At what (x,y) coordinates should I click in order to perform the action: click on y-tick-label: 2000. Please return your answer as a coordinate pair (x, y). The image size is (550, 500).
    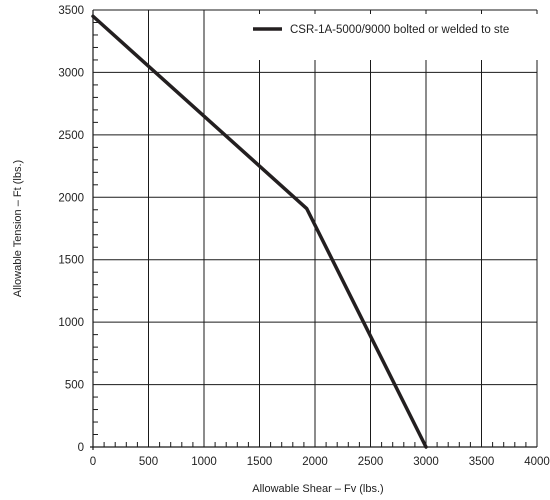
    Looking at the image, I should click on (71, 198).